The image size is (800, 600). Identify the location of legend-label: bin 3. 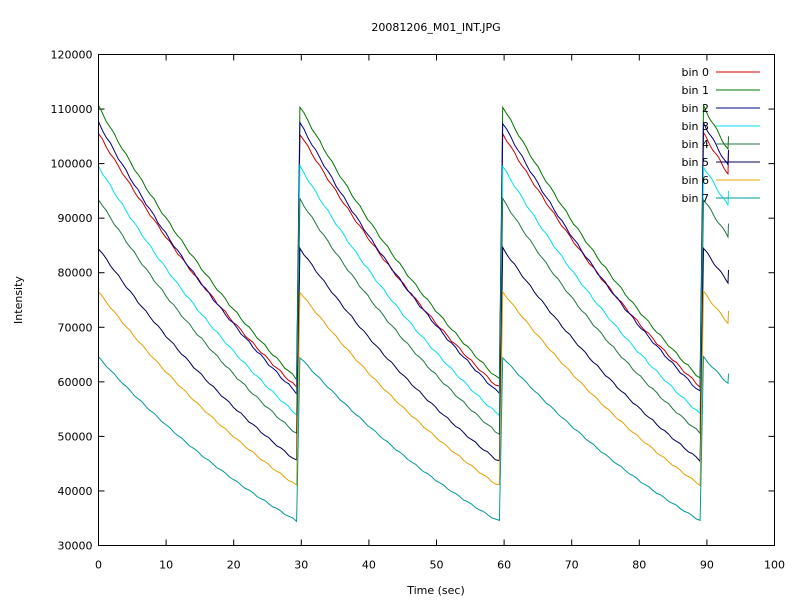
(695, 126).